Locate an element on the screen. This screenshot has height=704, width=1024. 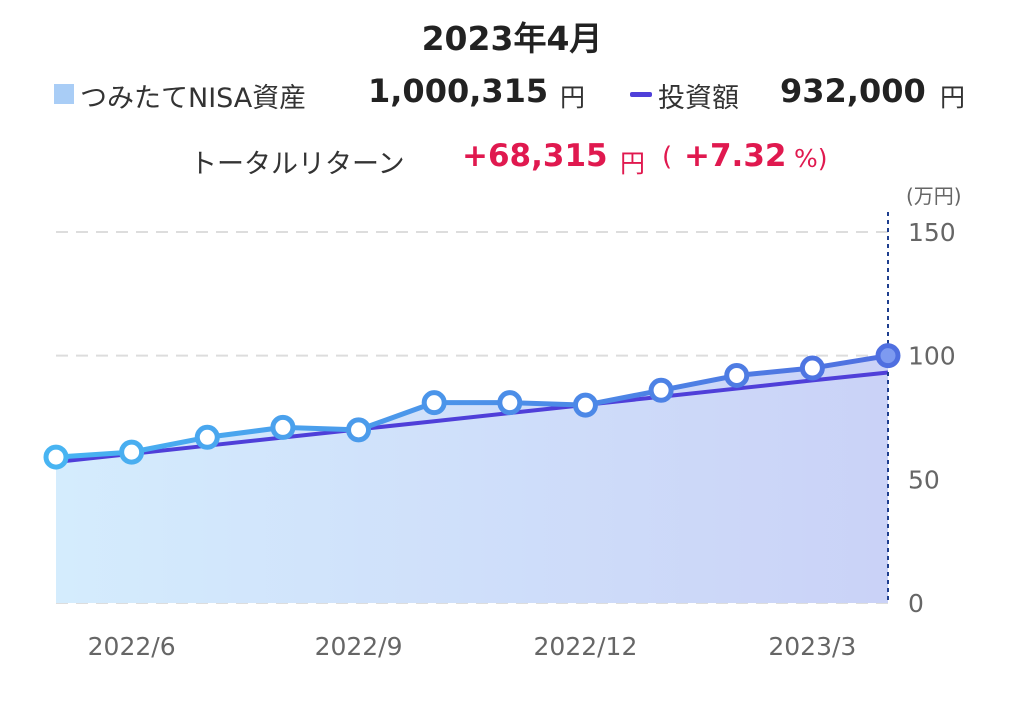
y-tick-label: 50 is located at coordinates (924, 479).